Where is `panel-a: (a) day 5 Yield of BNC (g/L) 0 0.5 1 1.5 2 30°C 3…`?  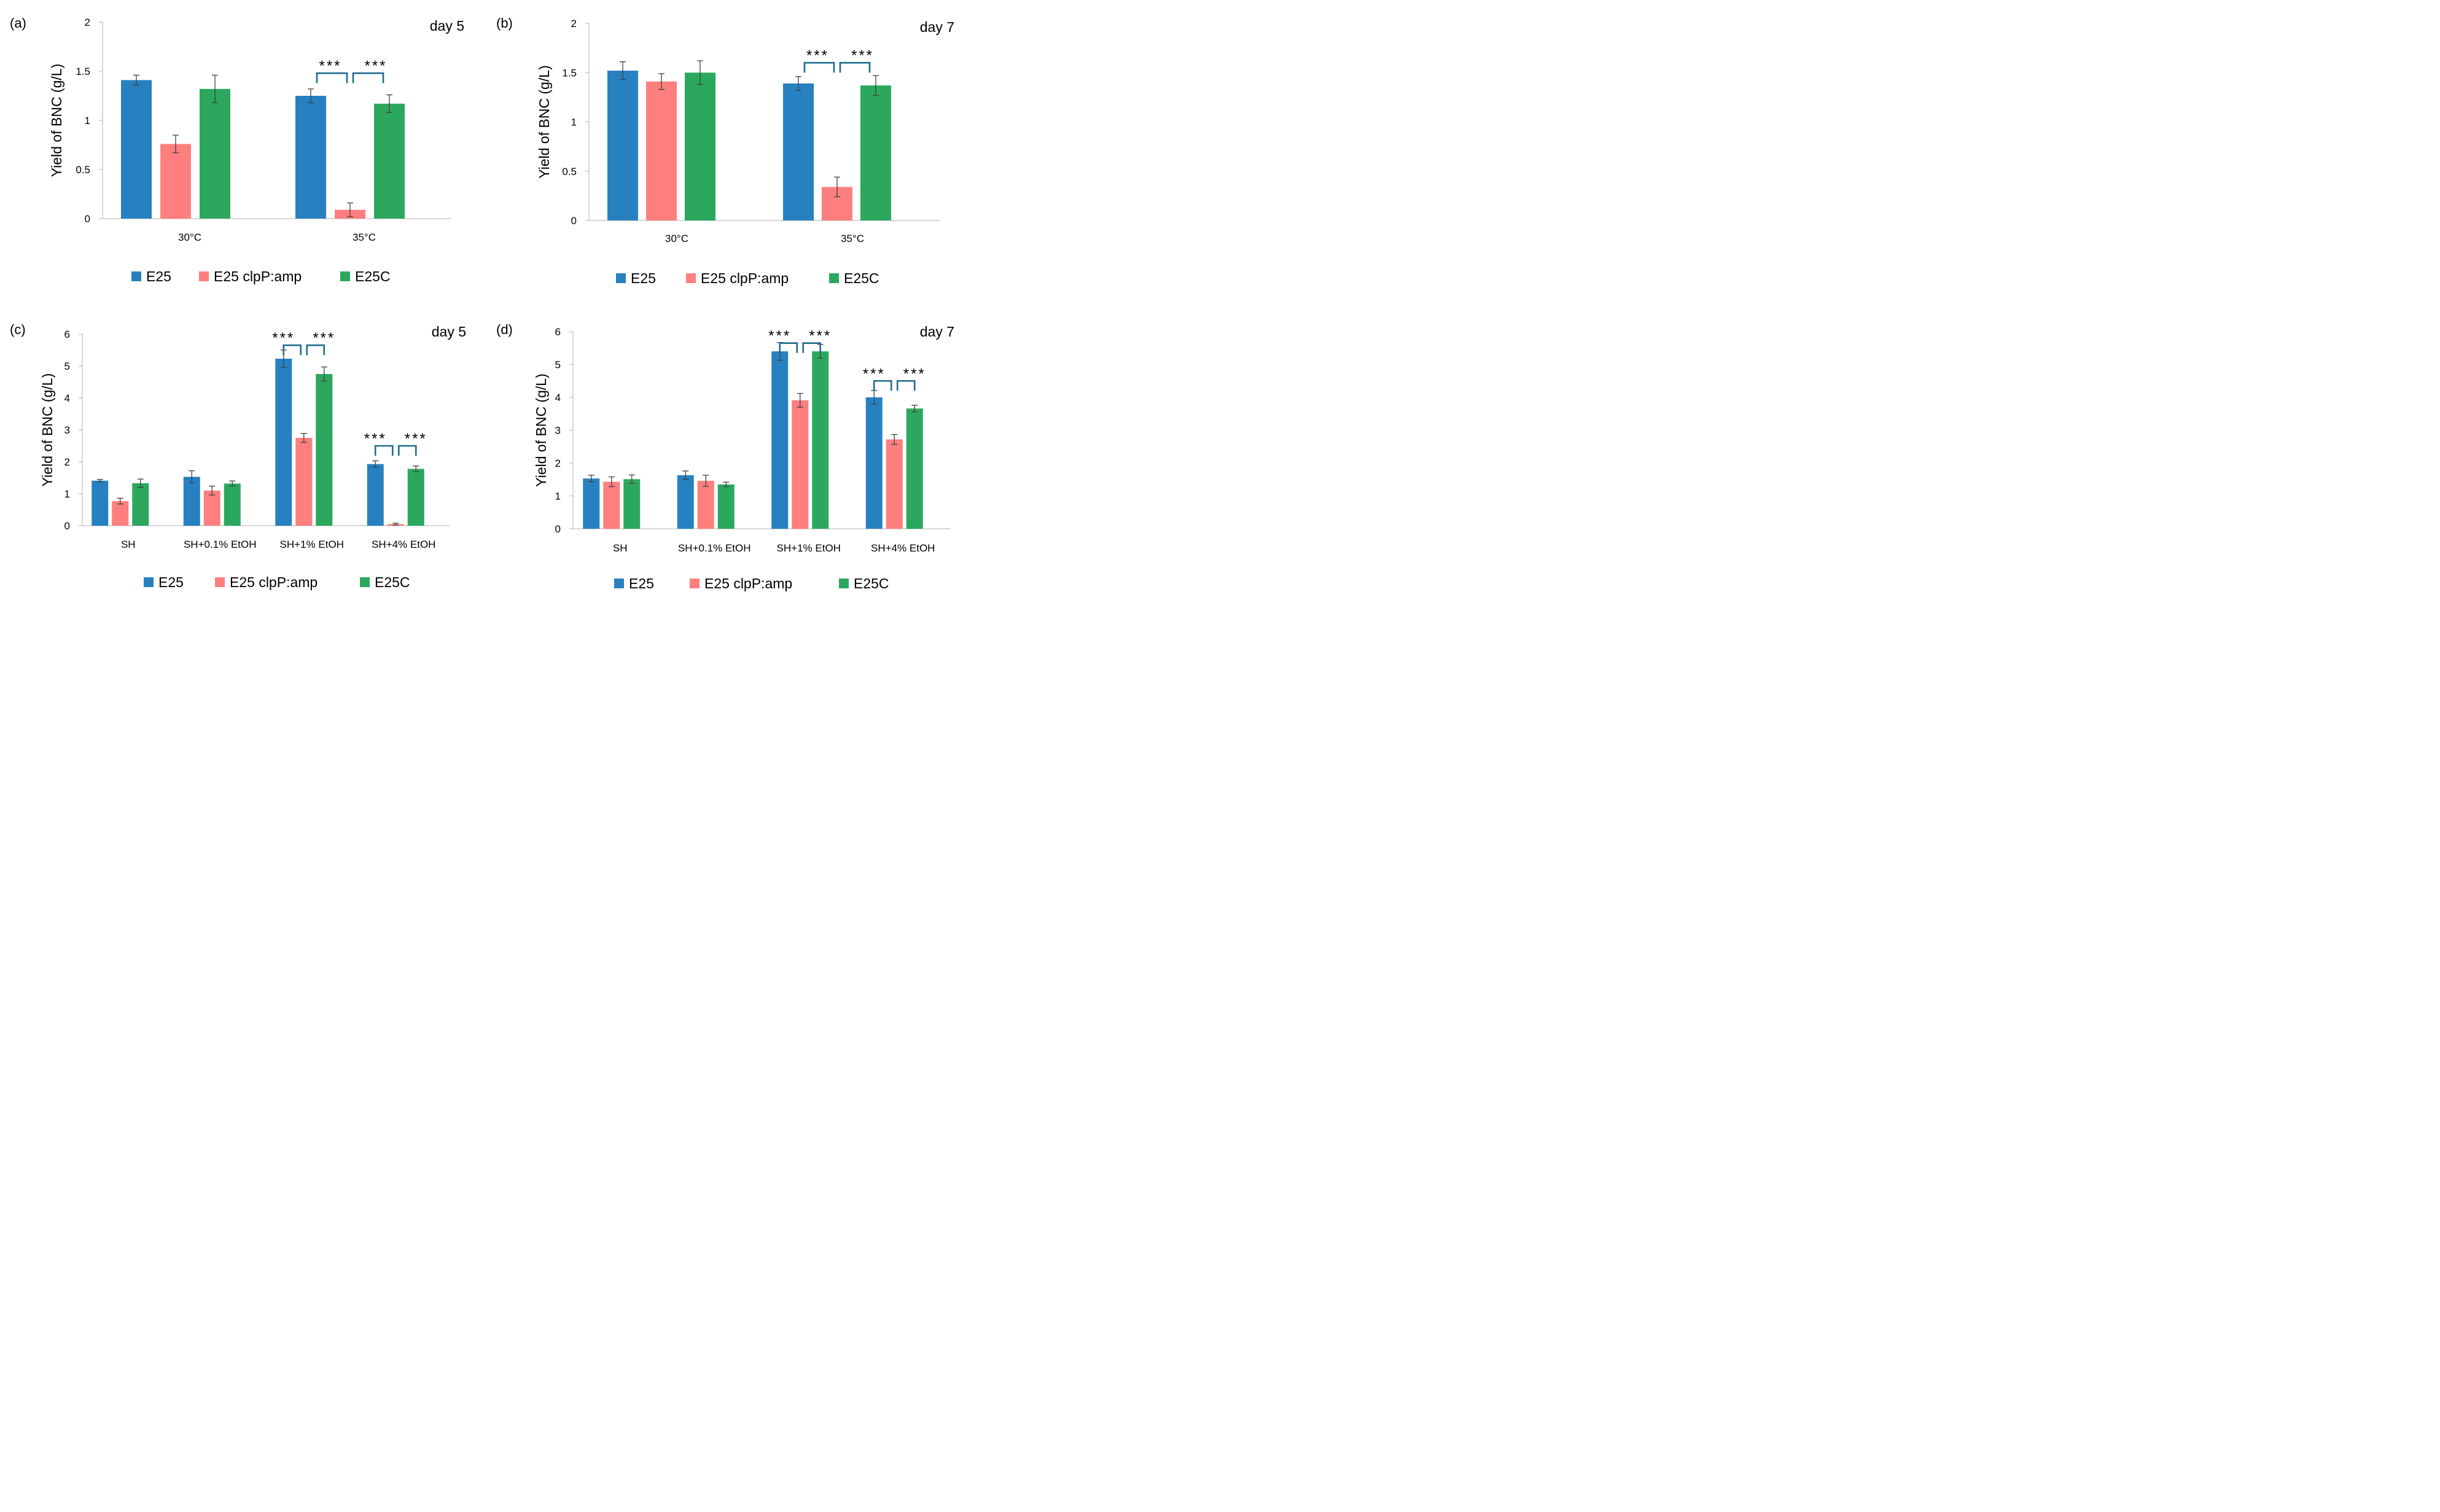 panel-a: (a) day 5 Yield of BNC (g/L) 0 0.5 1 1.5 2 30°C 3… is located at coordinates (240, 149).